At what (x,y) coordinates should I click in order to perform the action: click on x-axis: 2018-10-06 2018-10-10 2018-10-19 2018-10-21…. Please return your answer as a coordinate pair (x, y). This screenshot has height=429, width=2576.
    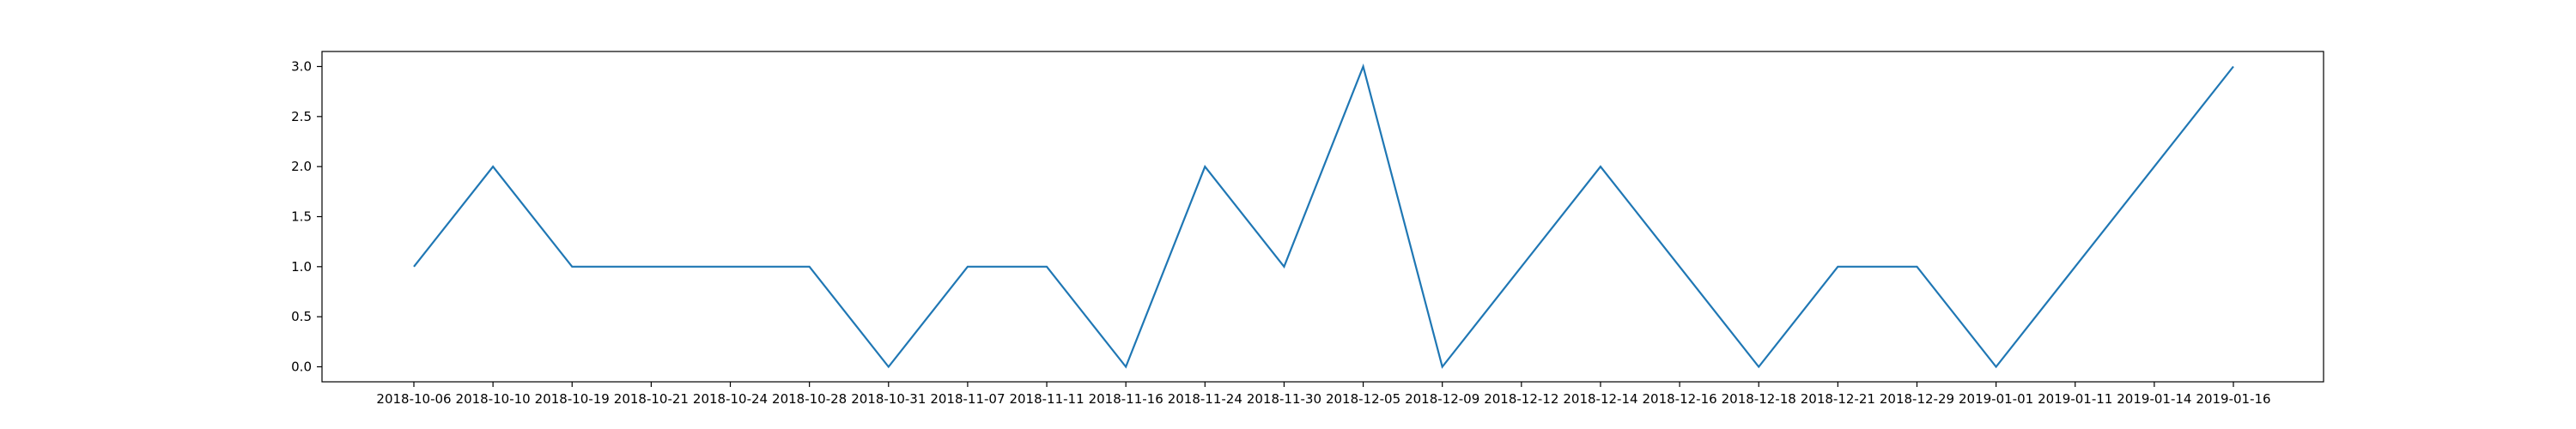
    Looking at the image, I should click on (1323, 394).